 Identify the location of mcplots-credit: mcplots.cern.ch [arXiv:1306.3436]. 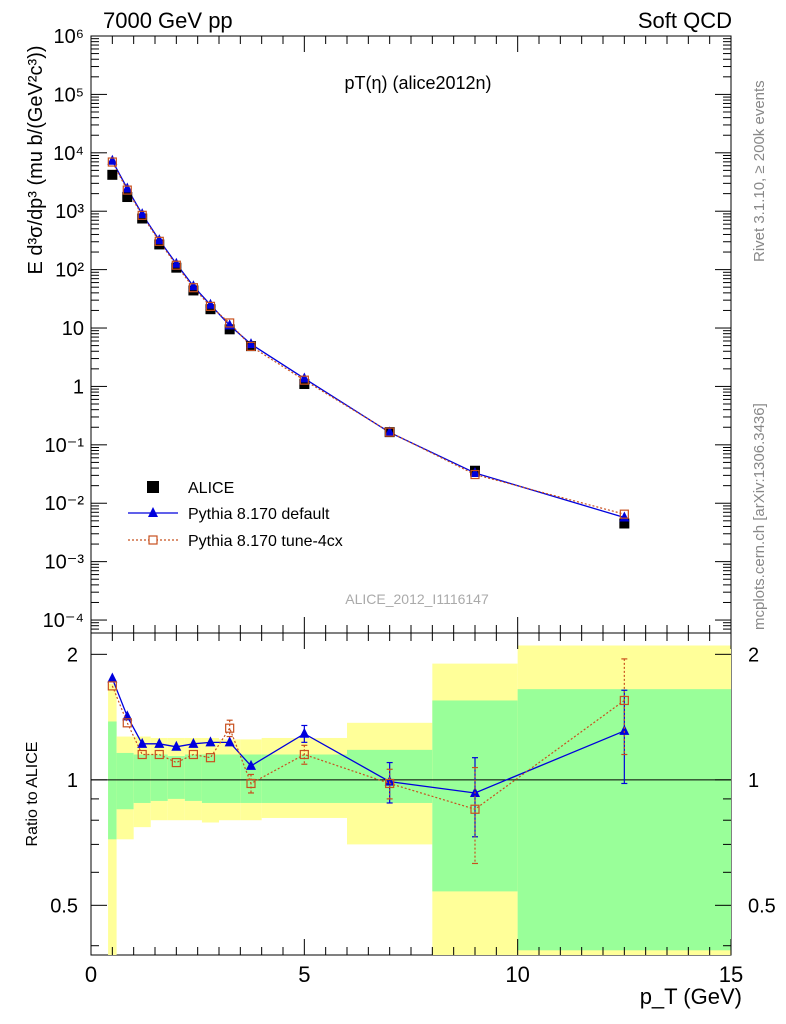
(759, 516).